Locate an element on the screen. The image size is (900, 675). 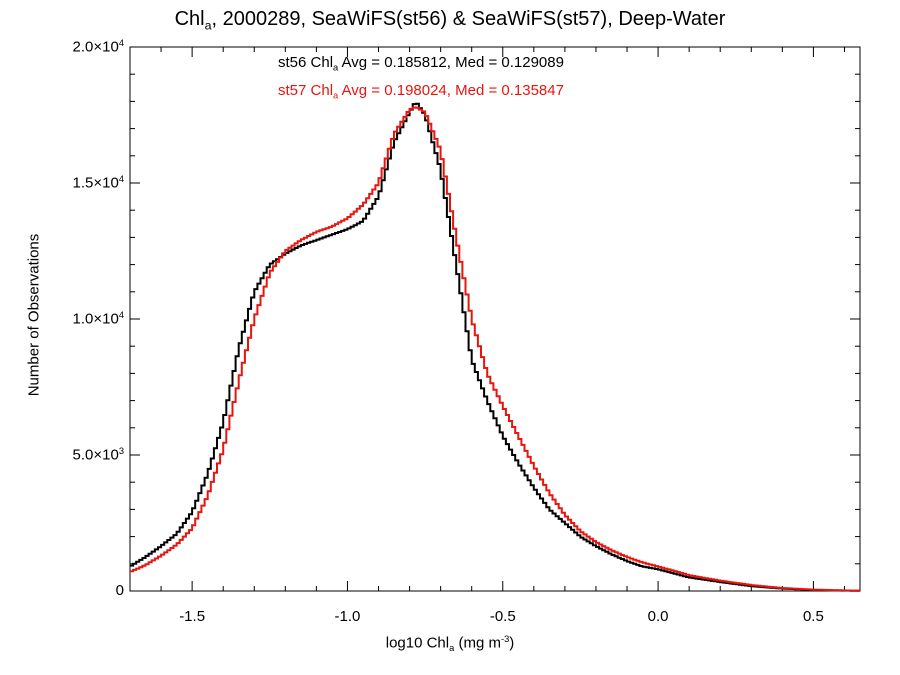
st56-stats-annotation: st56 Chla Avg = 0.185812, Med = 0.129089 is located at coordinates (421, 63).